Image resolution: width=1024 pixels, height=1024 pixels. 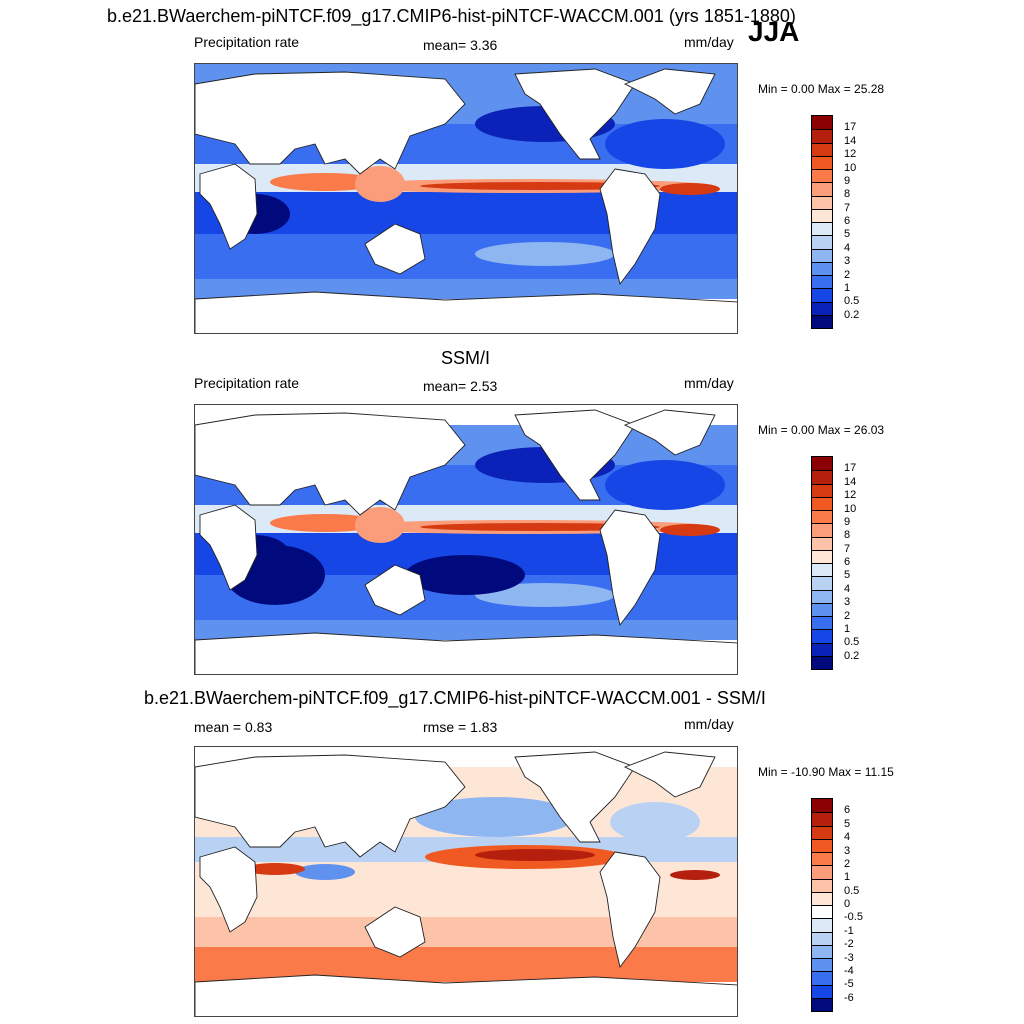 I want to click on colorbar-tick-label: 3, so click(x=847, y=261).